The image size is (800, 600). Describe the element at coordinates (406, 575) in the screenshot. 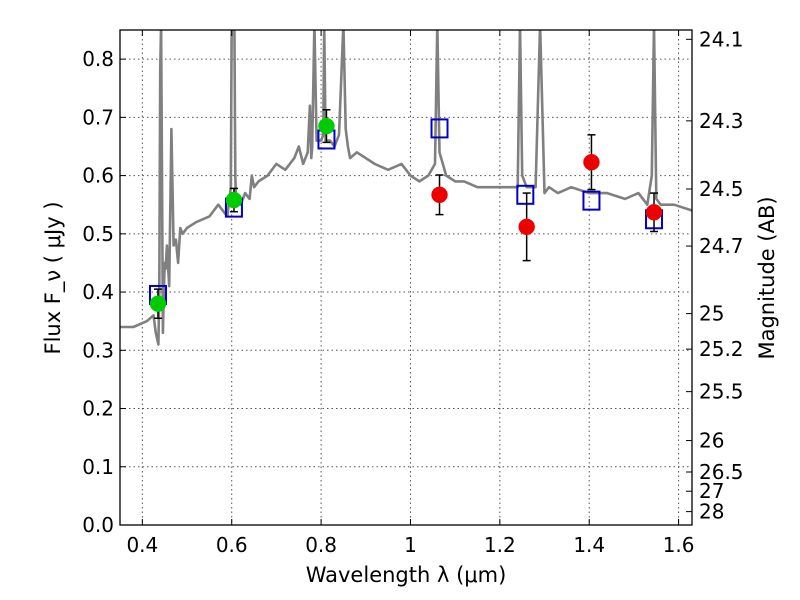

I see `x-axis-title: Wavelength λ (μm)` at that location.